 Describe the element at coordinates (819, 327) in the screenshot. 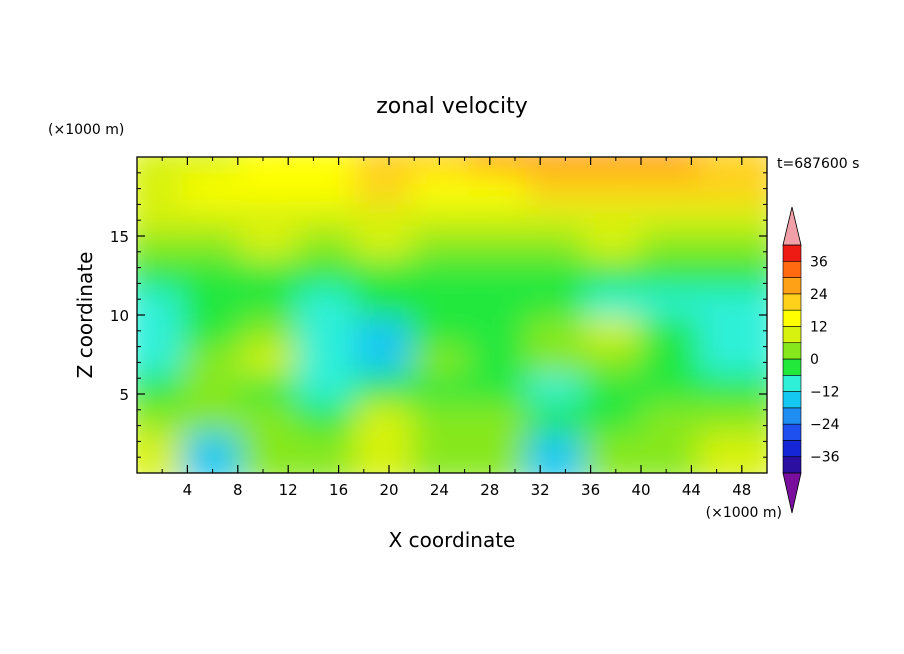

I see `colorbar-label: 12` at that location.